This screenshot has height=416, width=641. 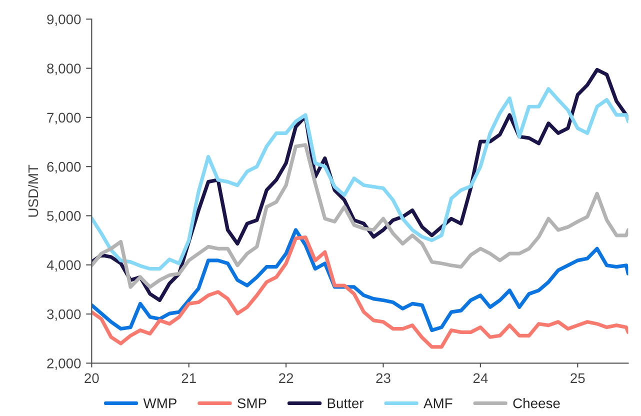 I want to click on x-tick-label: 20, so click(x=91, y=378).